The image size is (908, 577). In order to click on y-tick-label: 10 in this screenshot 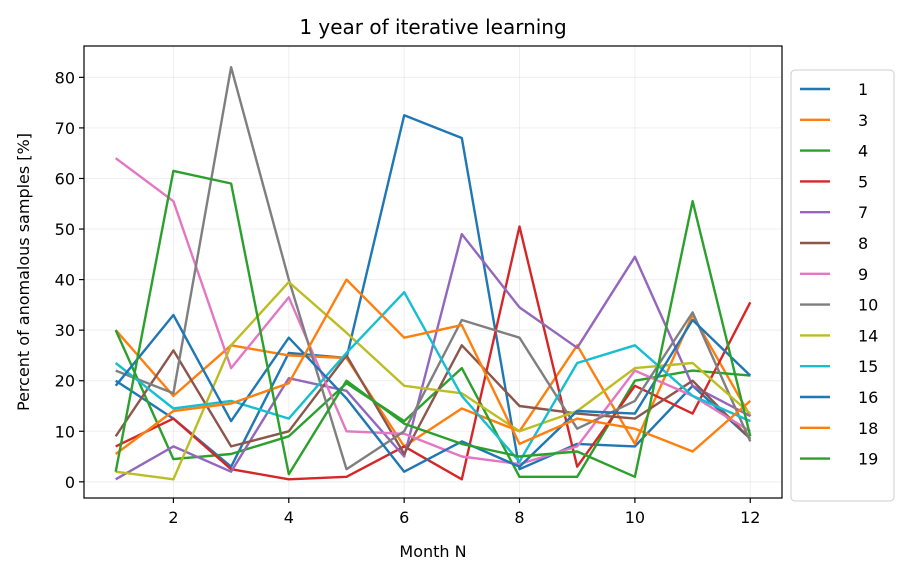, I will do `click(65, 431)`.